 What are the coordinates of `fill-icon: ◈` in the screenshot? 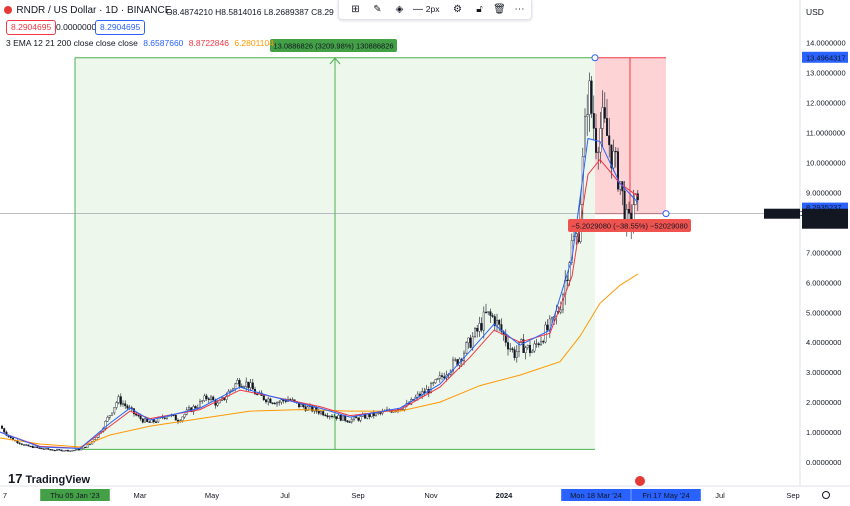 It's located at (399, 9).